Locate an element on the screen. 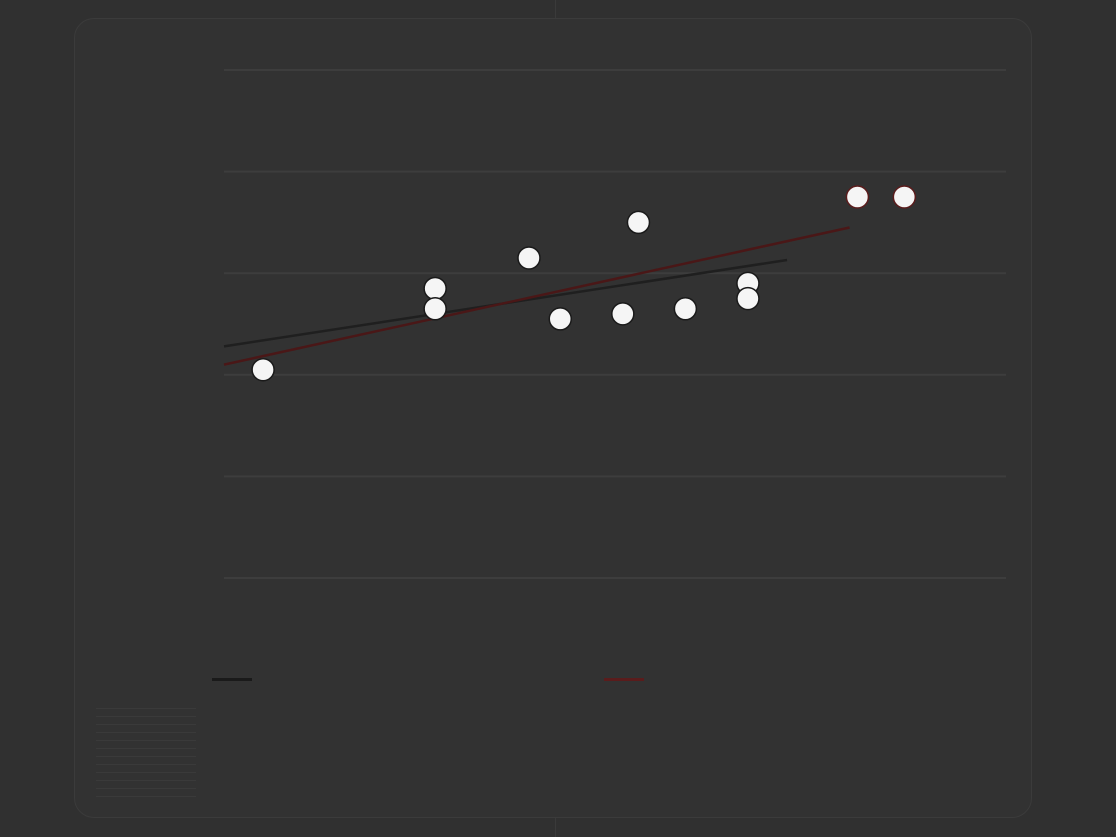 The width and height of the screenshot is (1116, 837). chart-legend is located at coordinates (592, 679).